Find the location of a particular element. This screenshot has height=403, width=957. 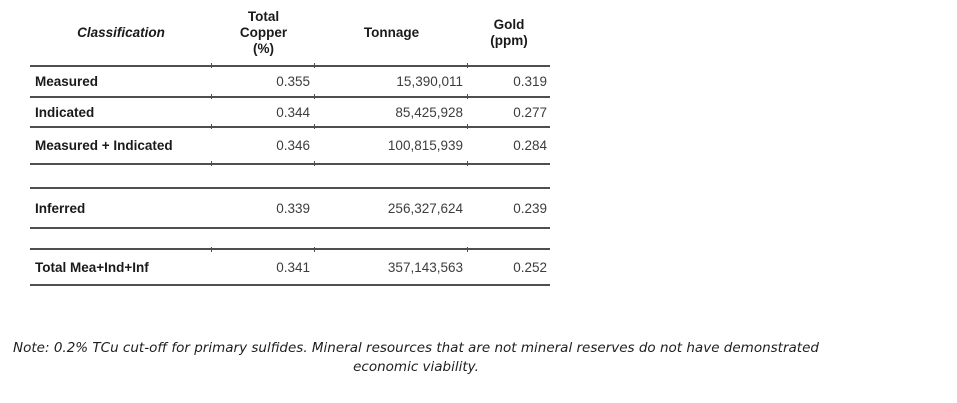

tonnage-cell: 15,390,011 is located at coordinates (391, 82).